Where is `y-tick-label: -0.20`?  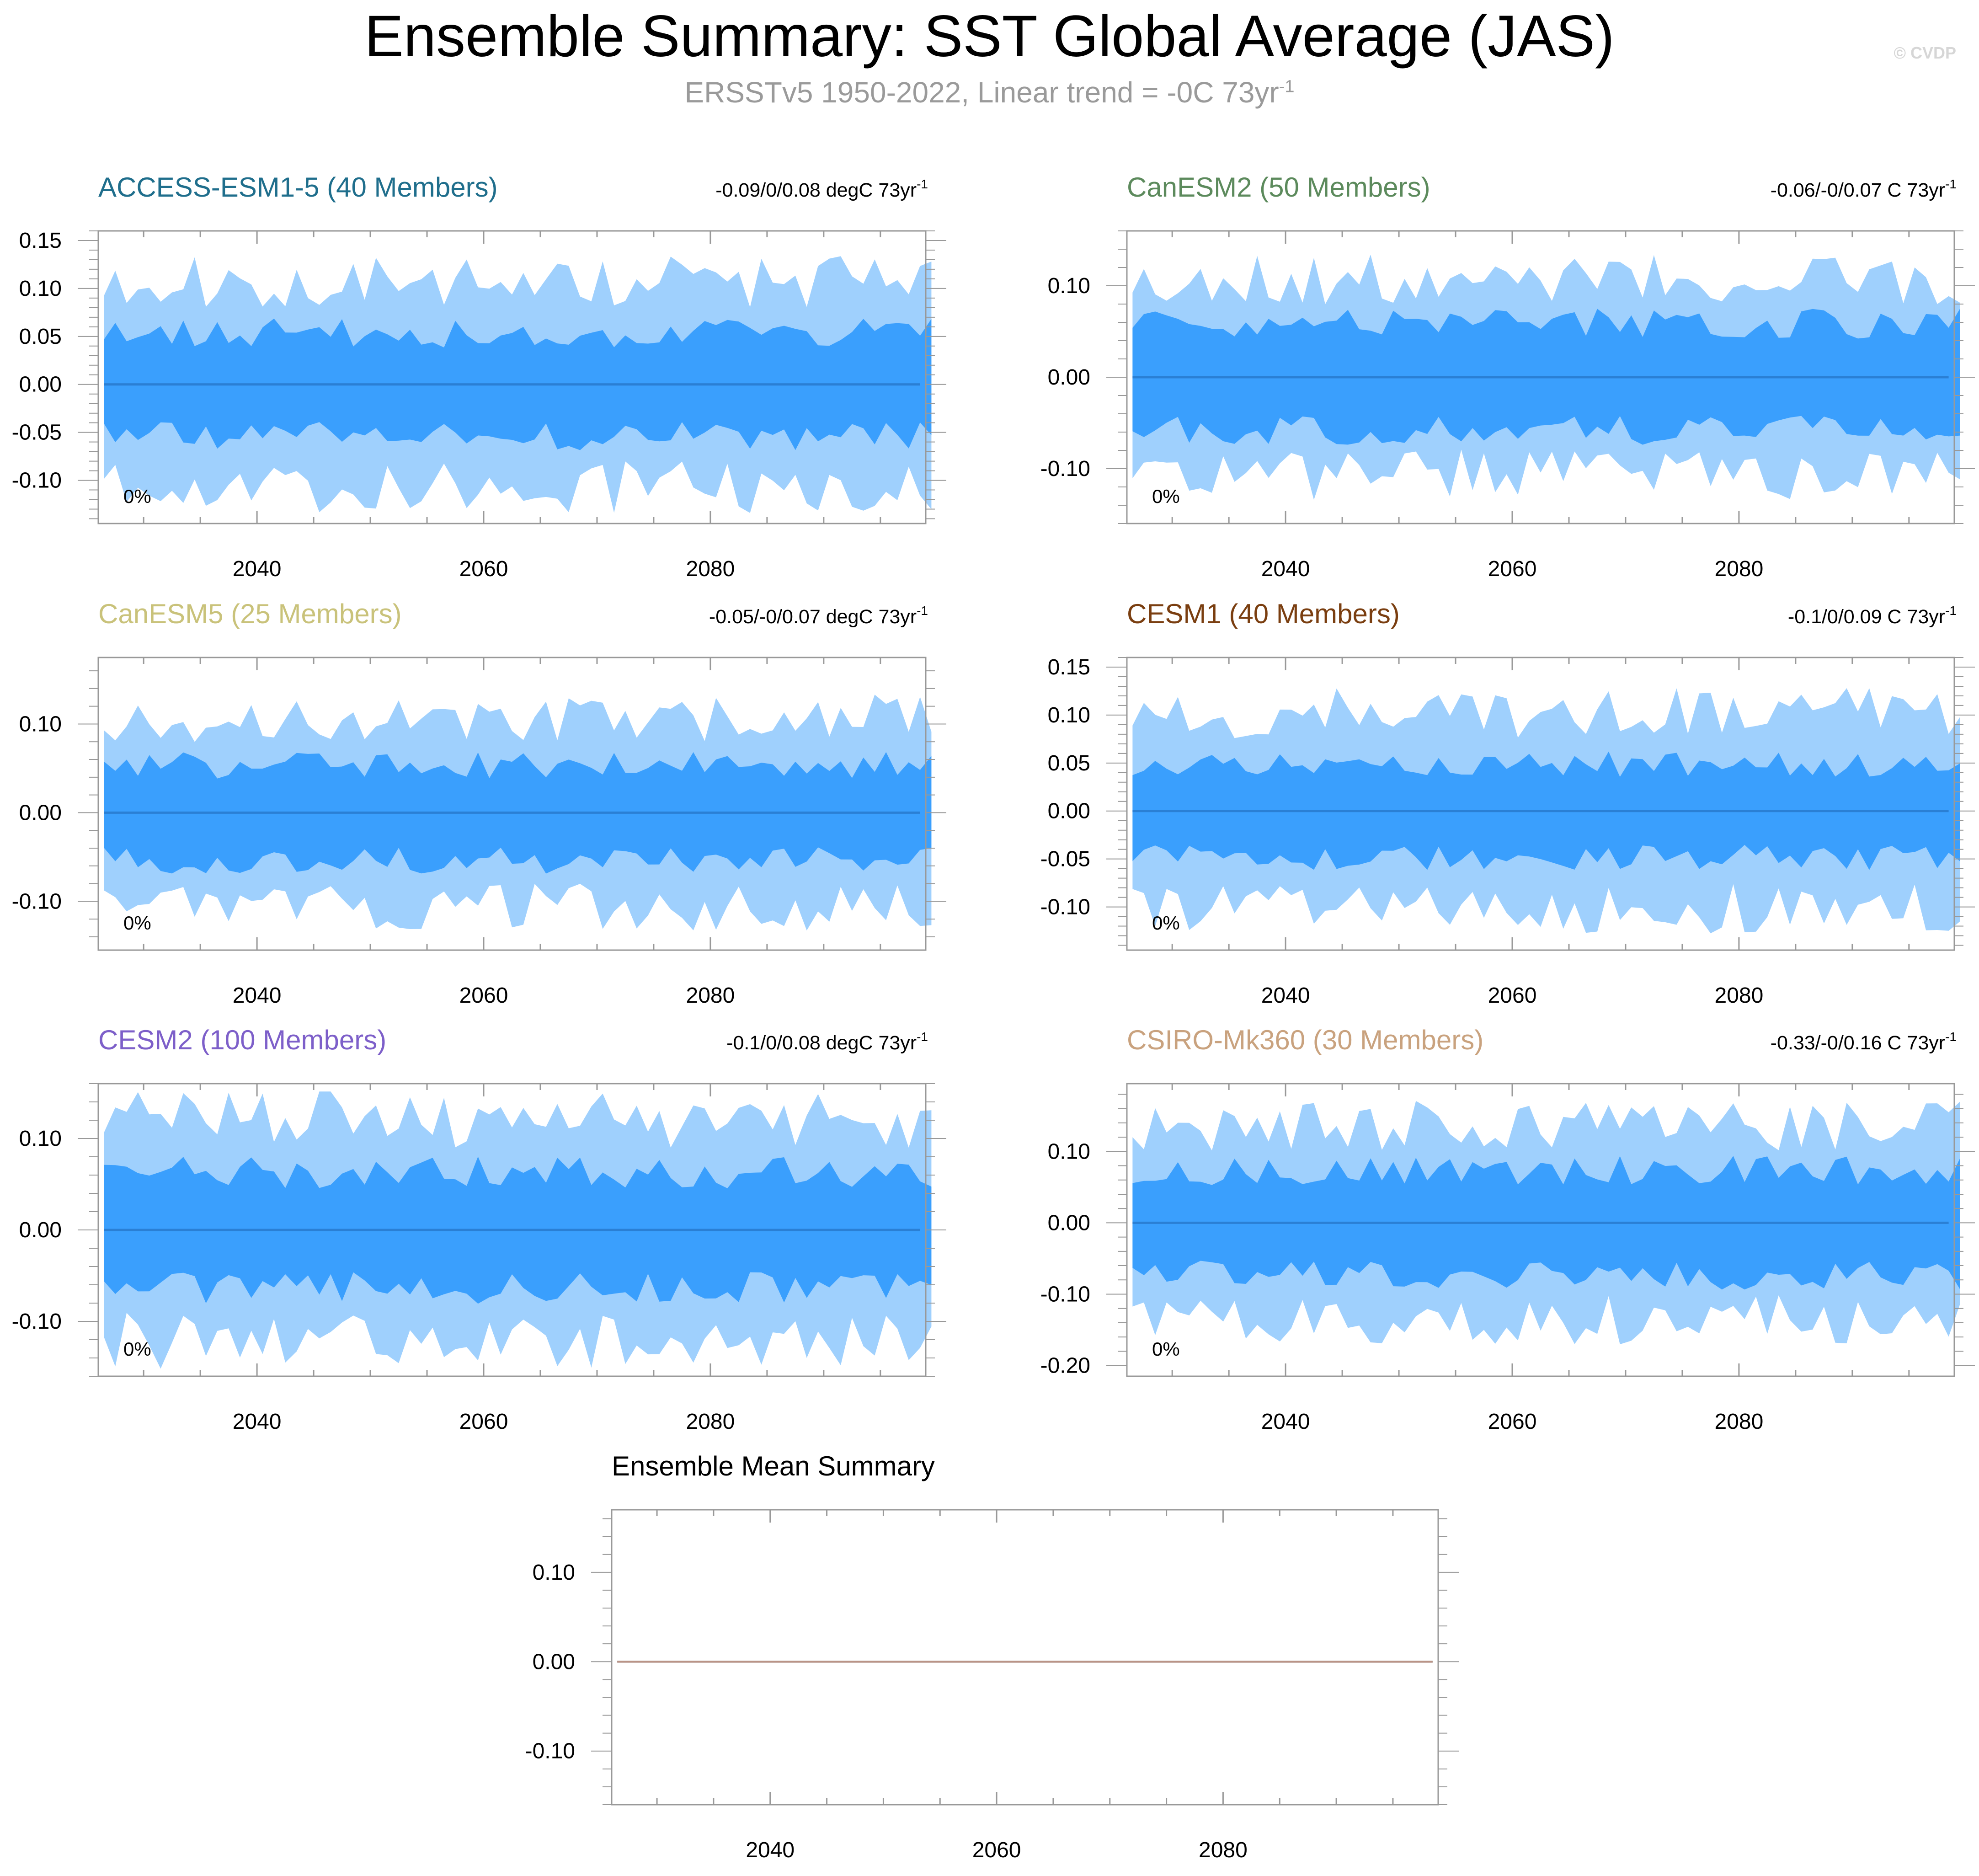 y-tick-label: -0.20 is located at coordinates (1065, 1366).